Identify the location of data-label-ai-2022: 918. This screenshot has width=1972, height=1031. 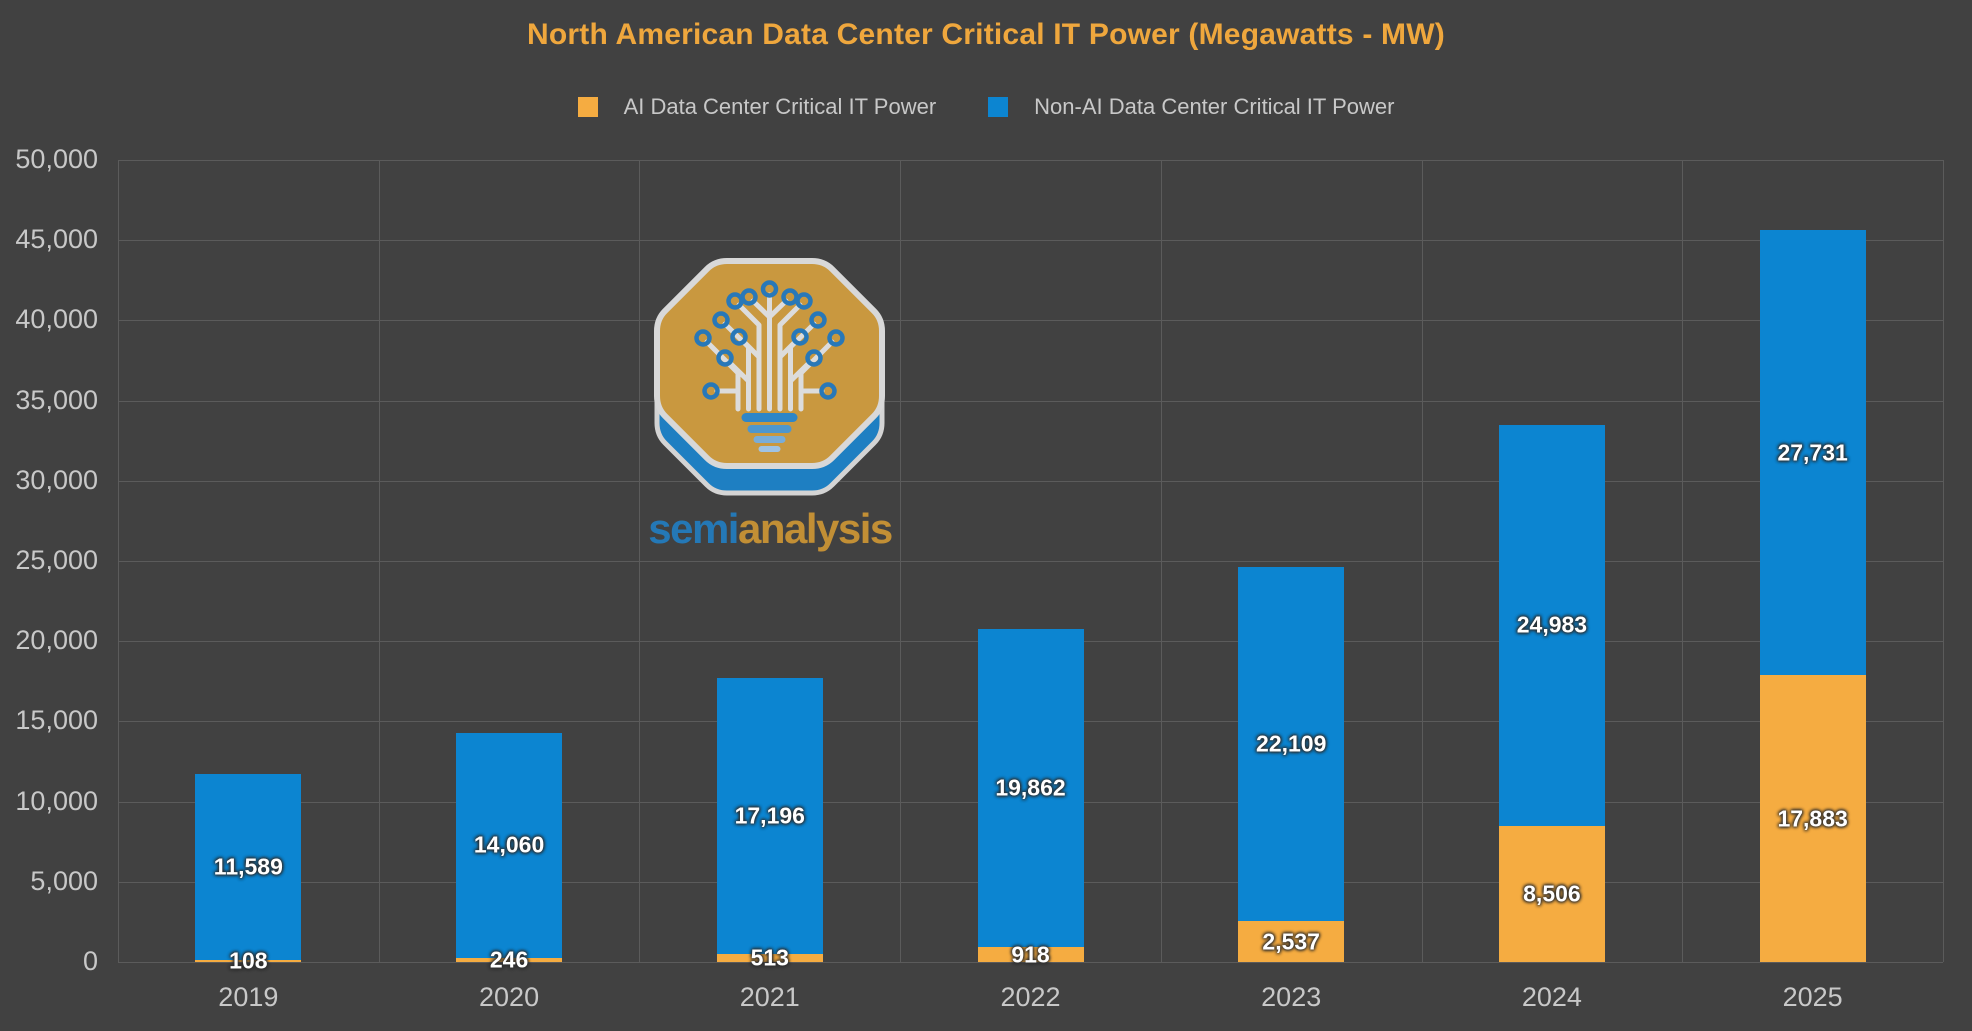
(1030, 954).